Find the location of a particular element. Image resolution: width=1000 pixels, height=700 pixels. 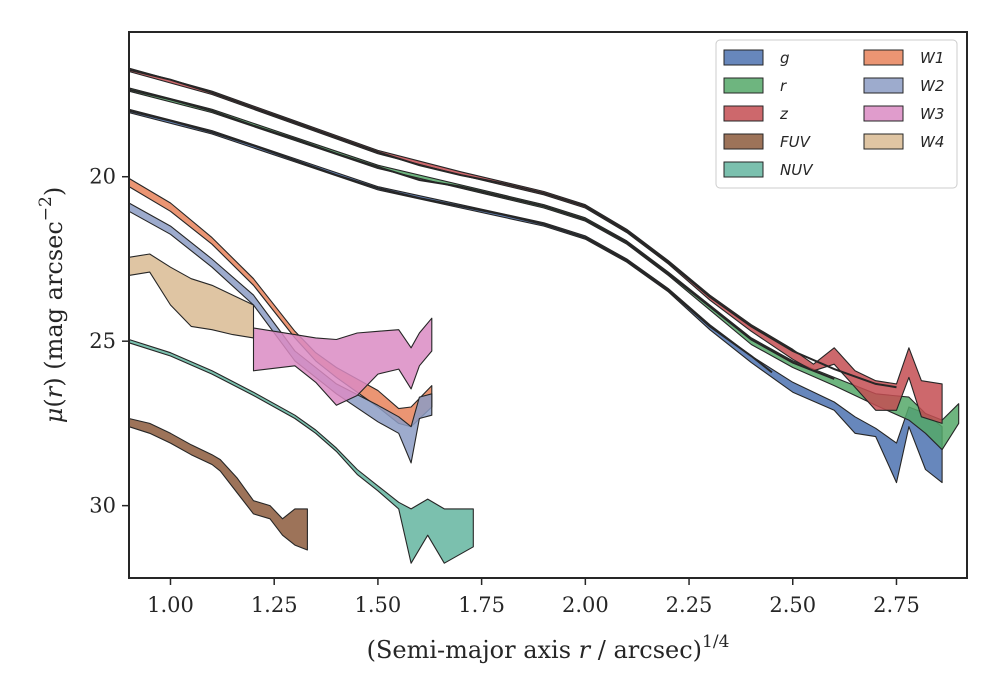

legend-label: W2 is located at coordinates (932, 86).